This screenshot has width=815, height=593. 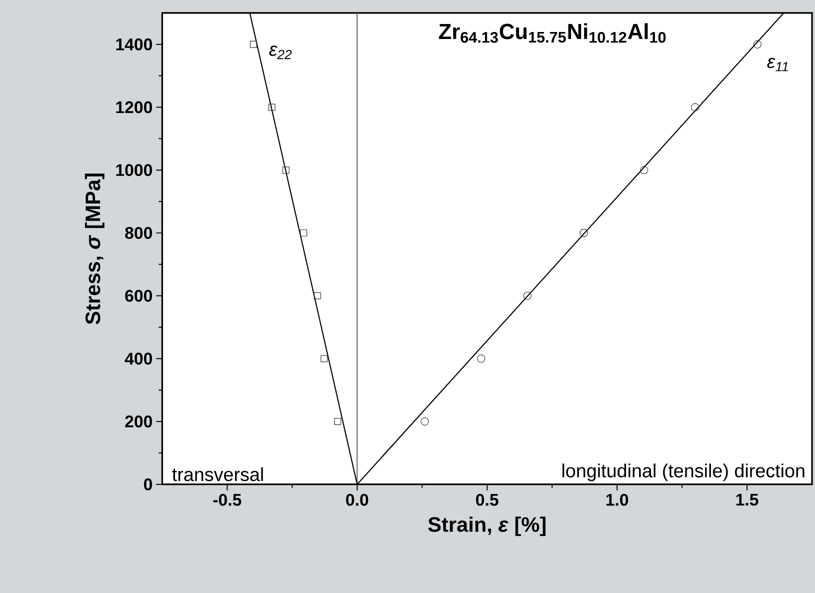 I want to click on y-tick-label: 200, so click(x=138, y=422).